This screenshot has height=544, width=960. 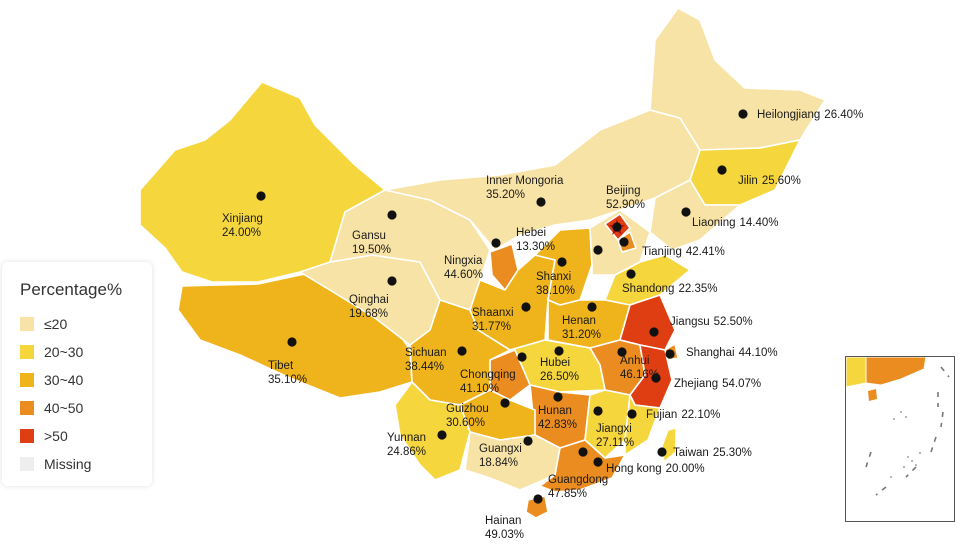 I want to click on province-name: Shandong, so click(x=648, y=289).